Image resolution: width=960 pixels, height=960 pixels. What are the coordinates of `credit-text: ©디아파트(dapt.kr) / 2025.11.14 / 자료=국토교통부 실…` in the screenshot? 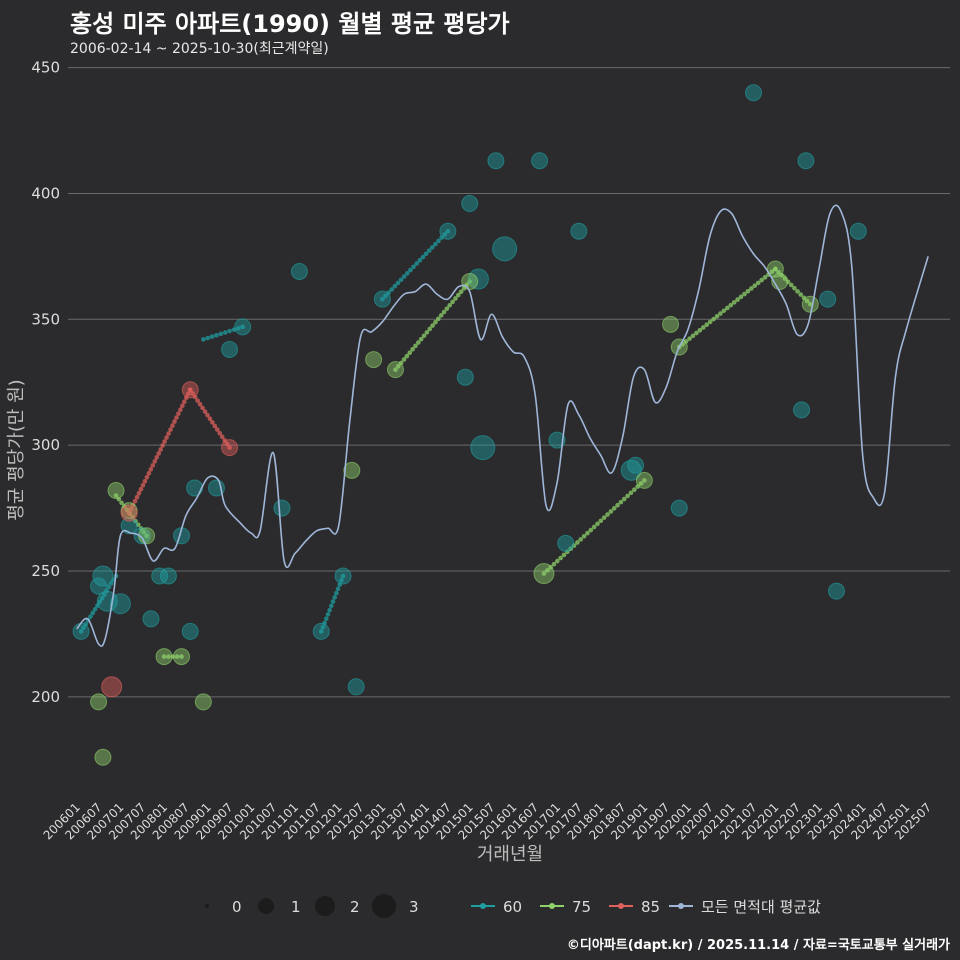 It's located at (758, 945).